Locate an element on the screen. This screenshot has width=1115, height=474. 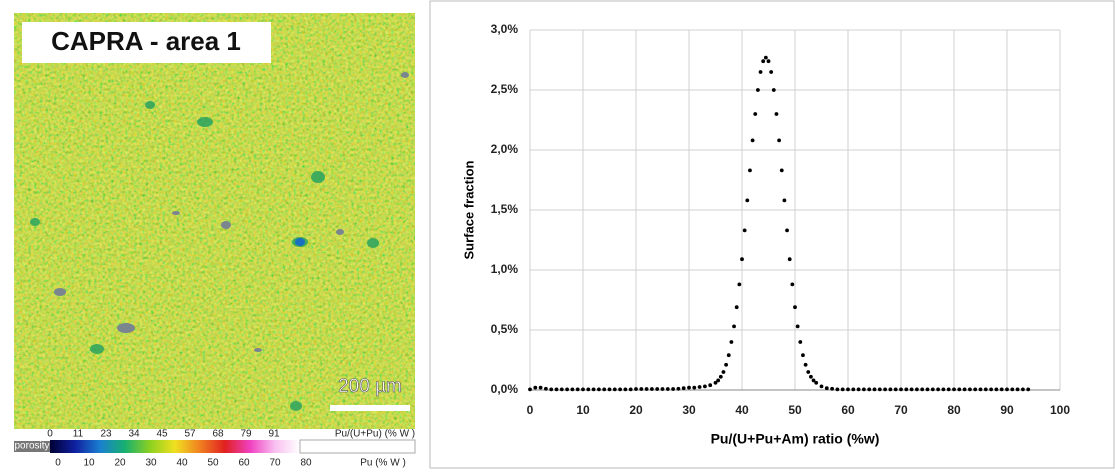
colorbar-bottom-label: 20 is located at coordinates (120, 463).